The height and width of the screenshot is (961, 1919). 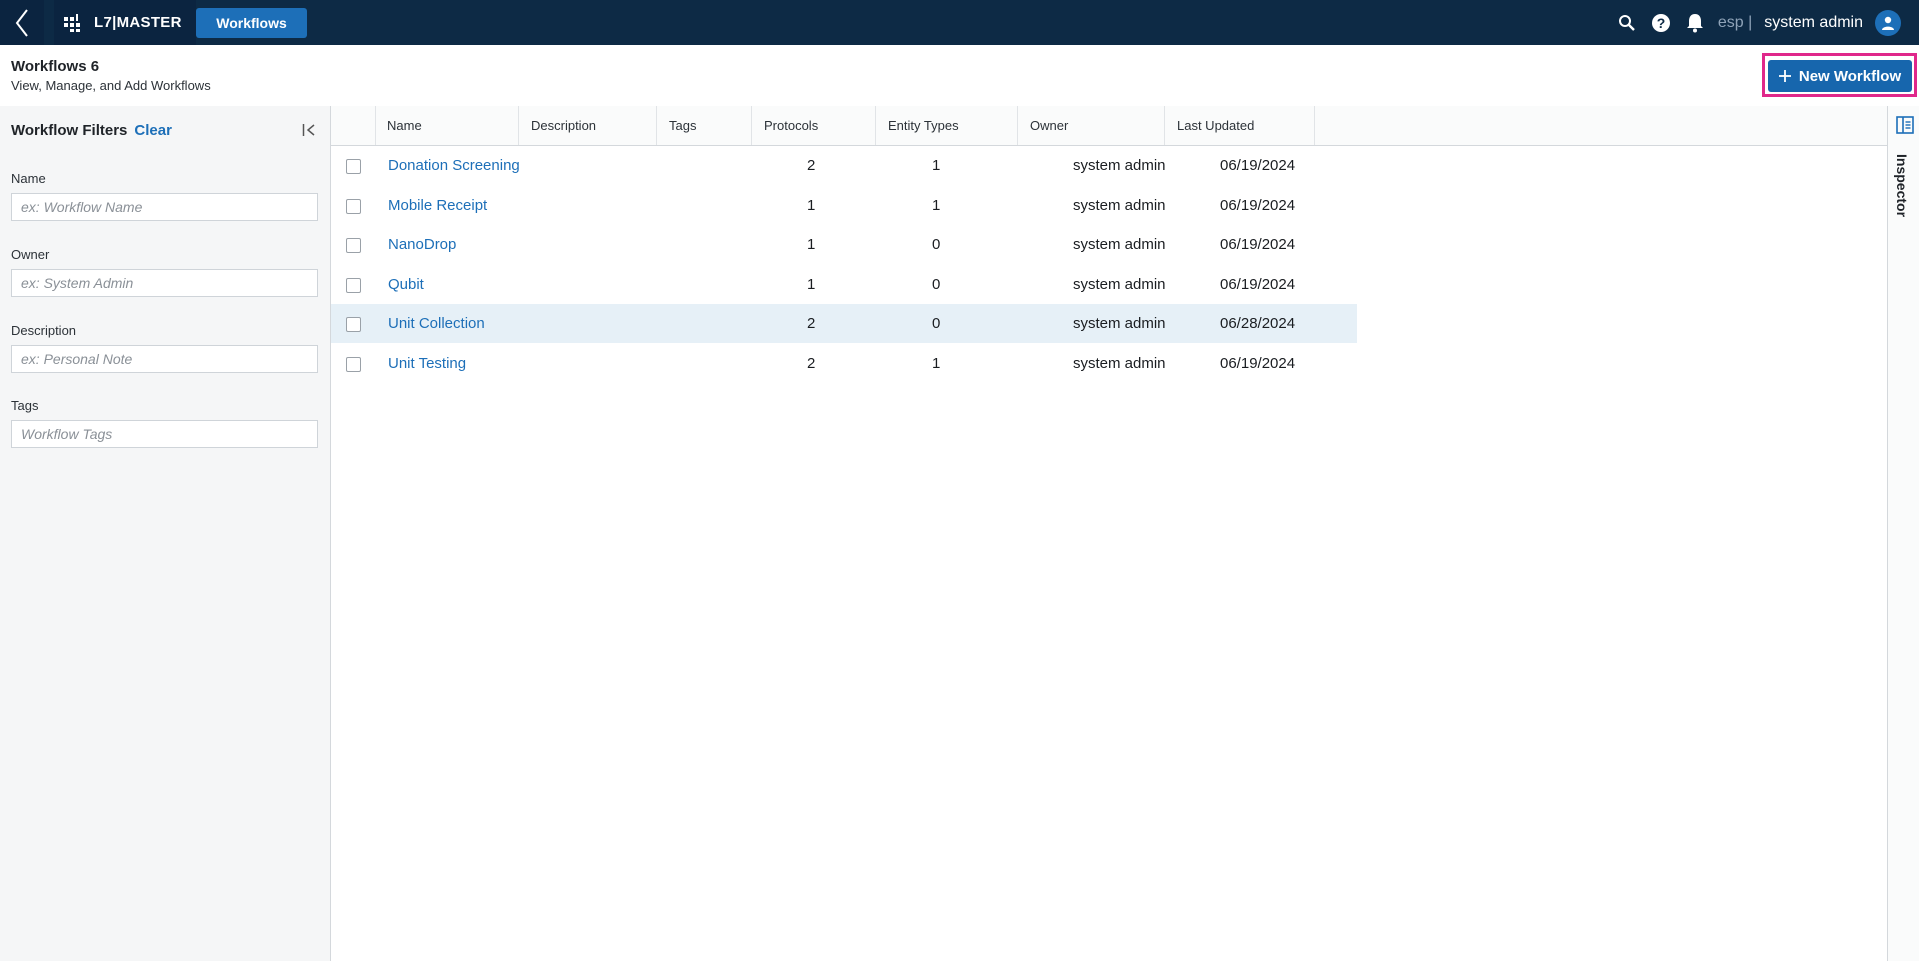 What do you see at coordinates (164, 283) in the screenshot?
I see `owner-filter-input` at bounding box center [164, 283].